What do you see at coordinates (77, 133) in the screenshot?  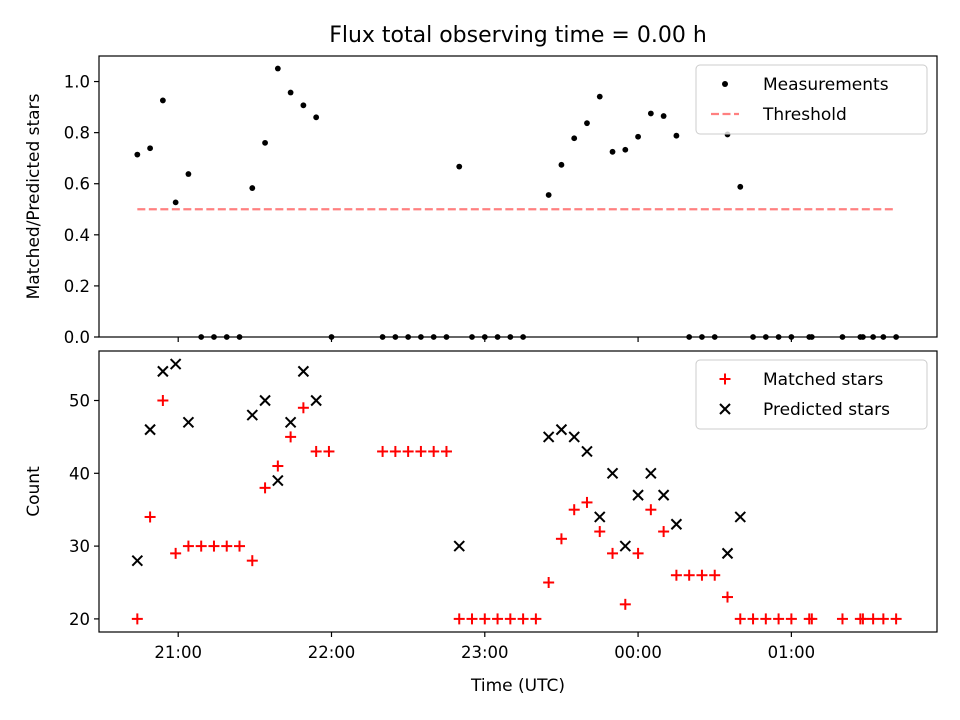 I see `y-tick-label: 0.8` at bounding box center [77, 133].